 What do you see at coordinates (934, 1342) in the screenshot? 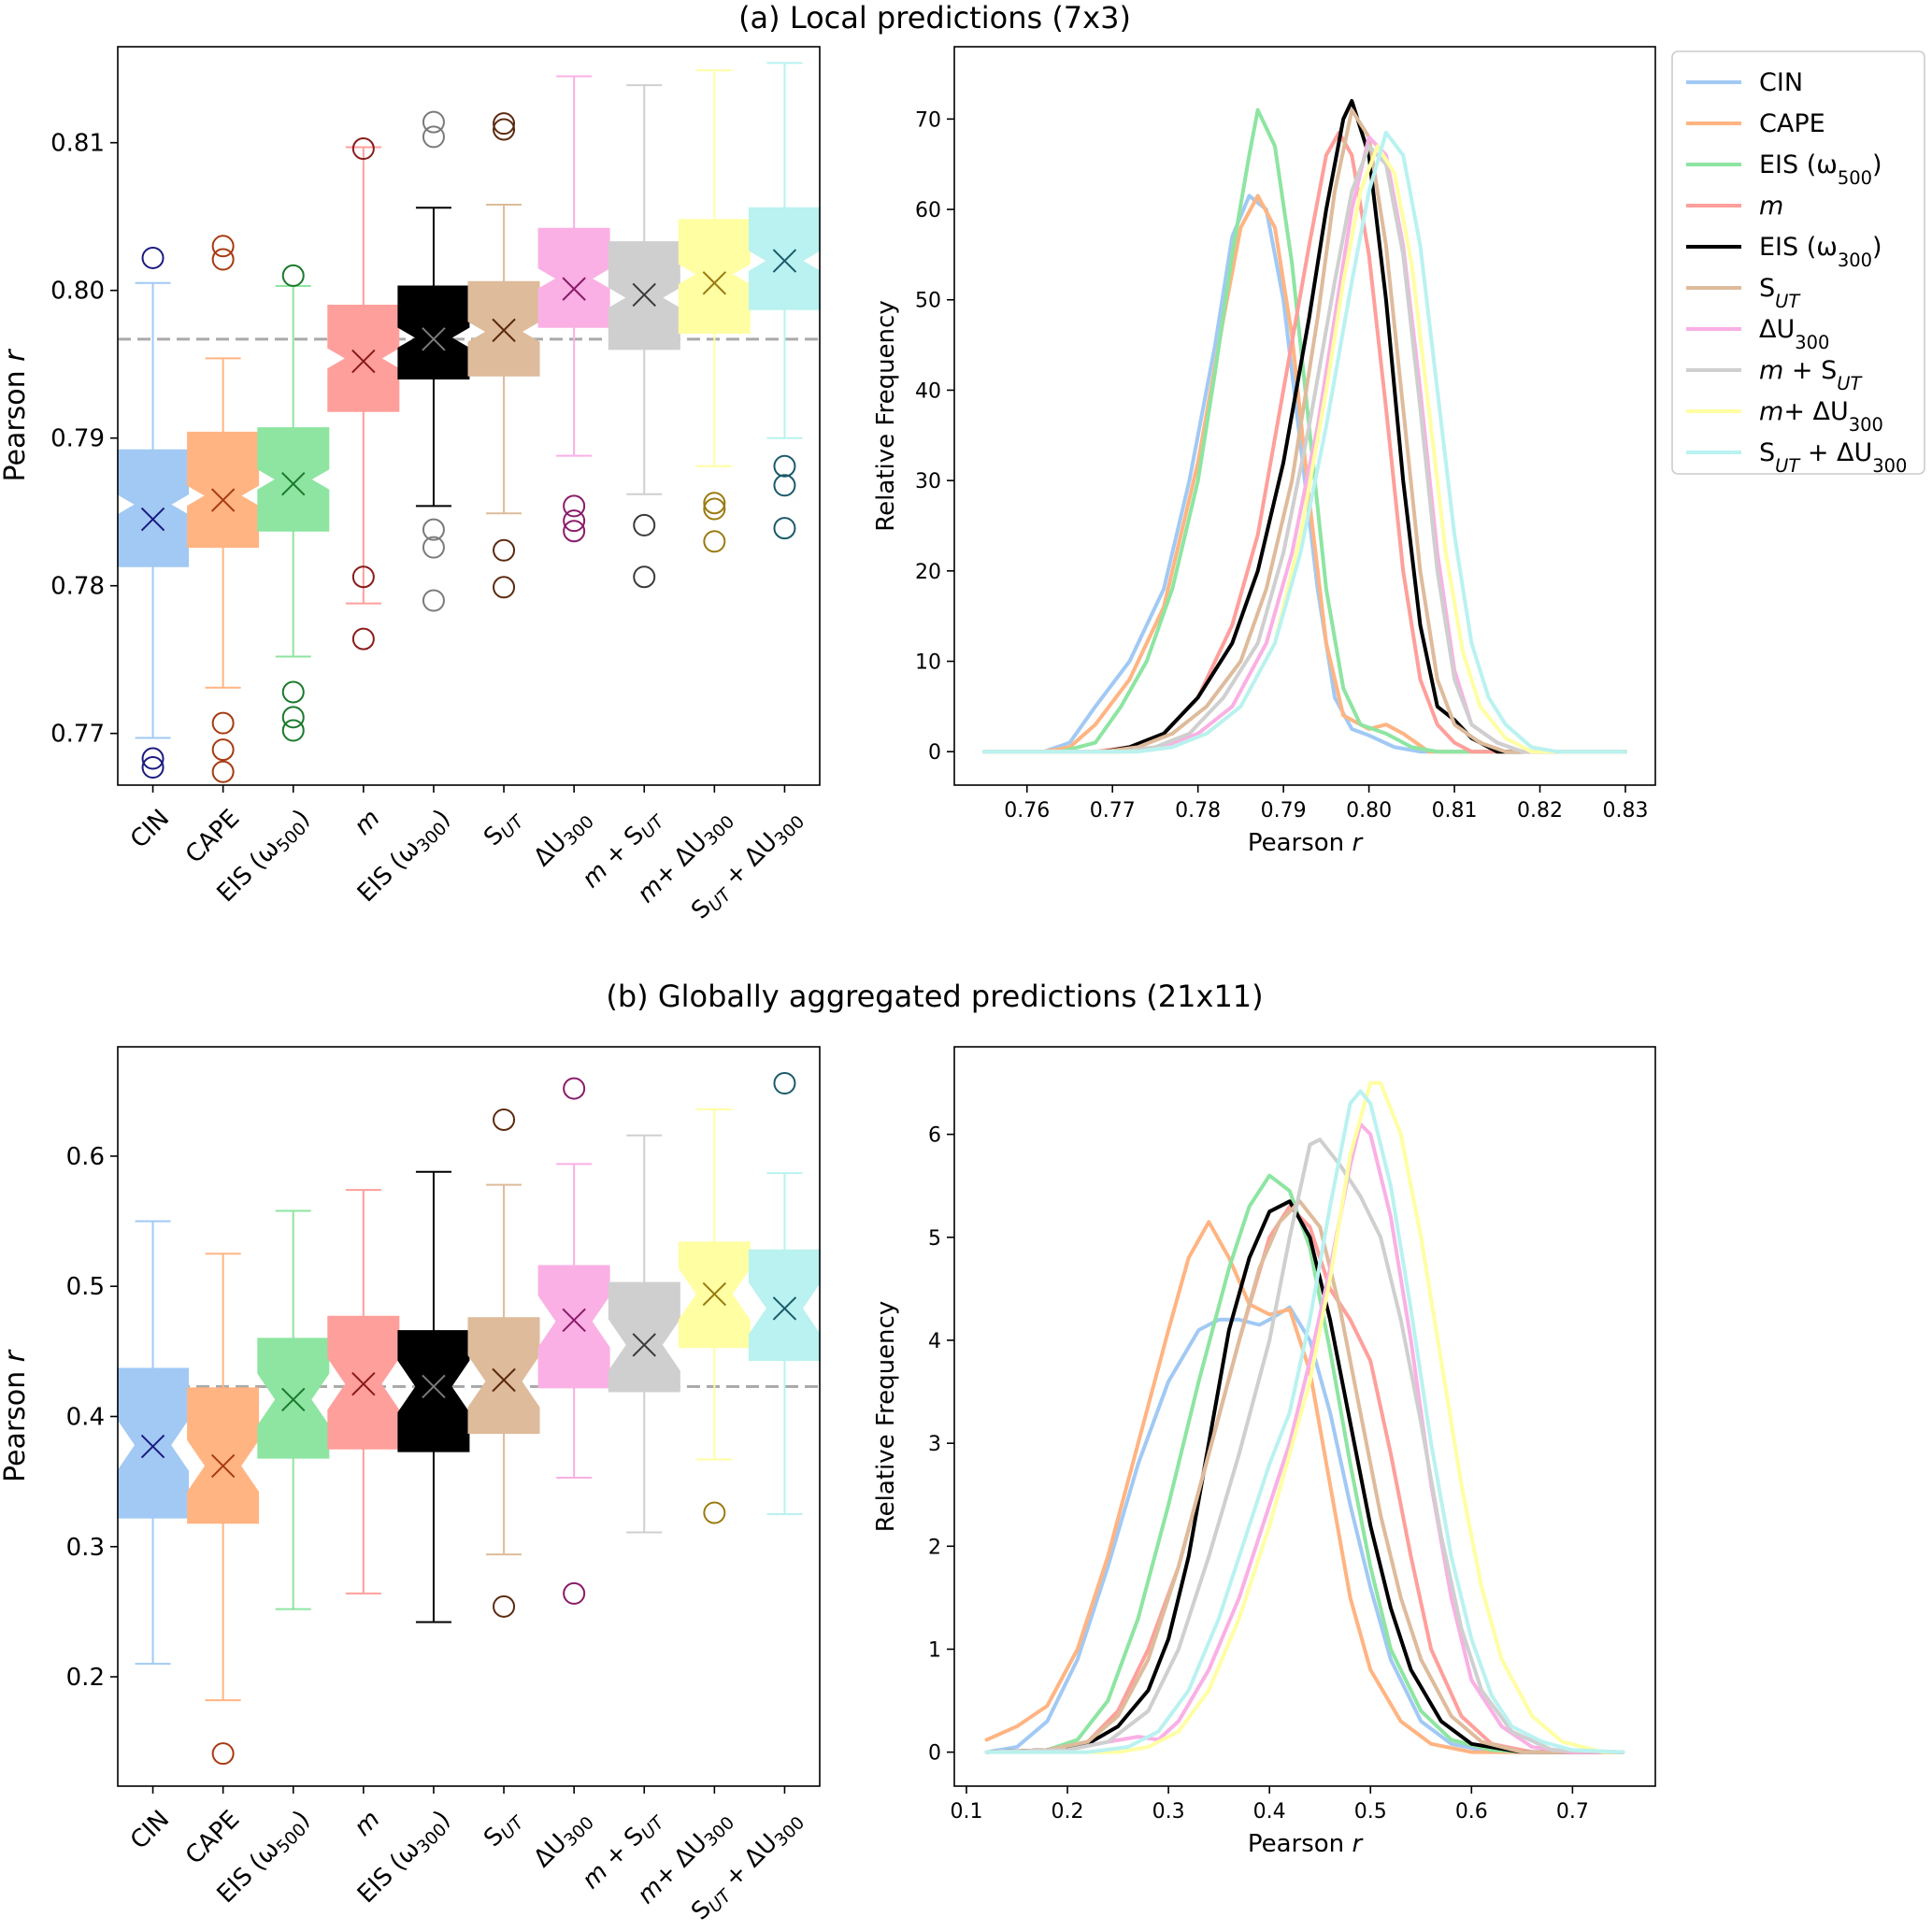
I see `y-tick-label: 4` at bounding box center [934, 1342].